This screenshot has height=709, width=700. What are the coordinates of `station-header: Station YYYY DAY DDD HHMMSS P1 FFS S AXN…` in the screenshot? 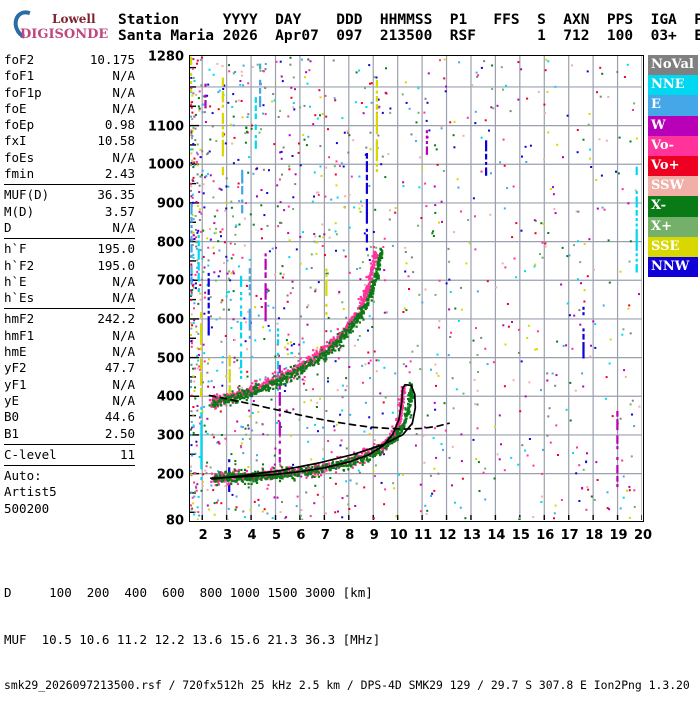 It's located at (409, 28).